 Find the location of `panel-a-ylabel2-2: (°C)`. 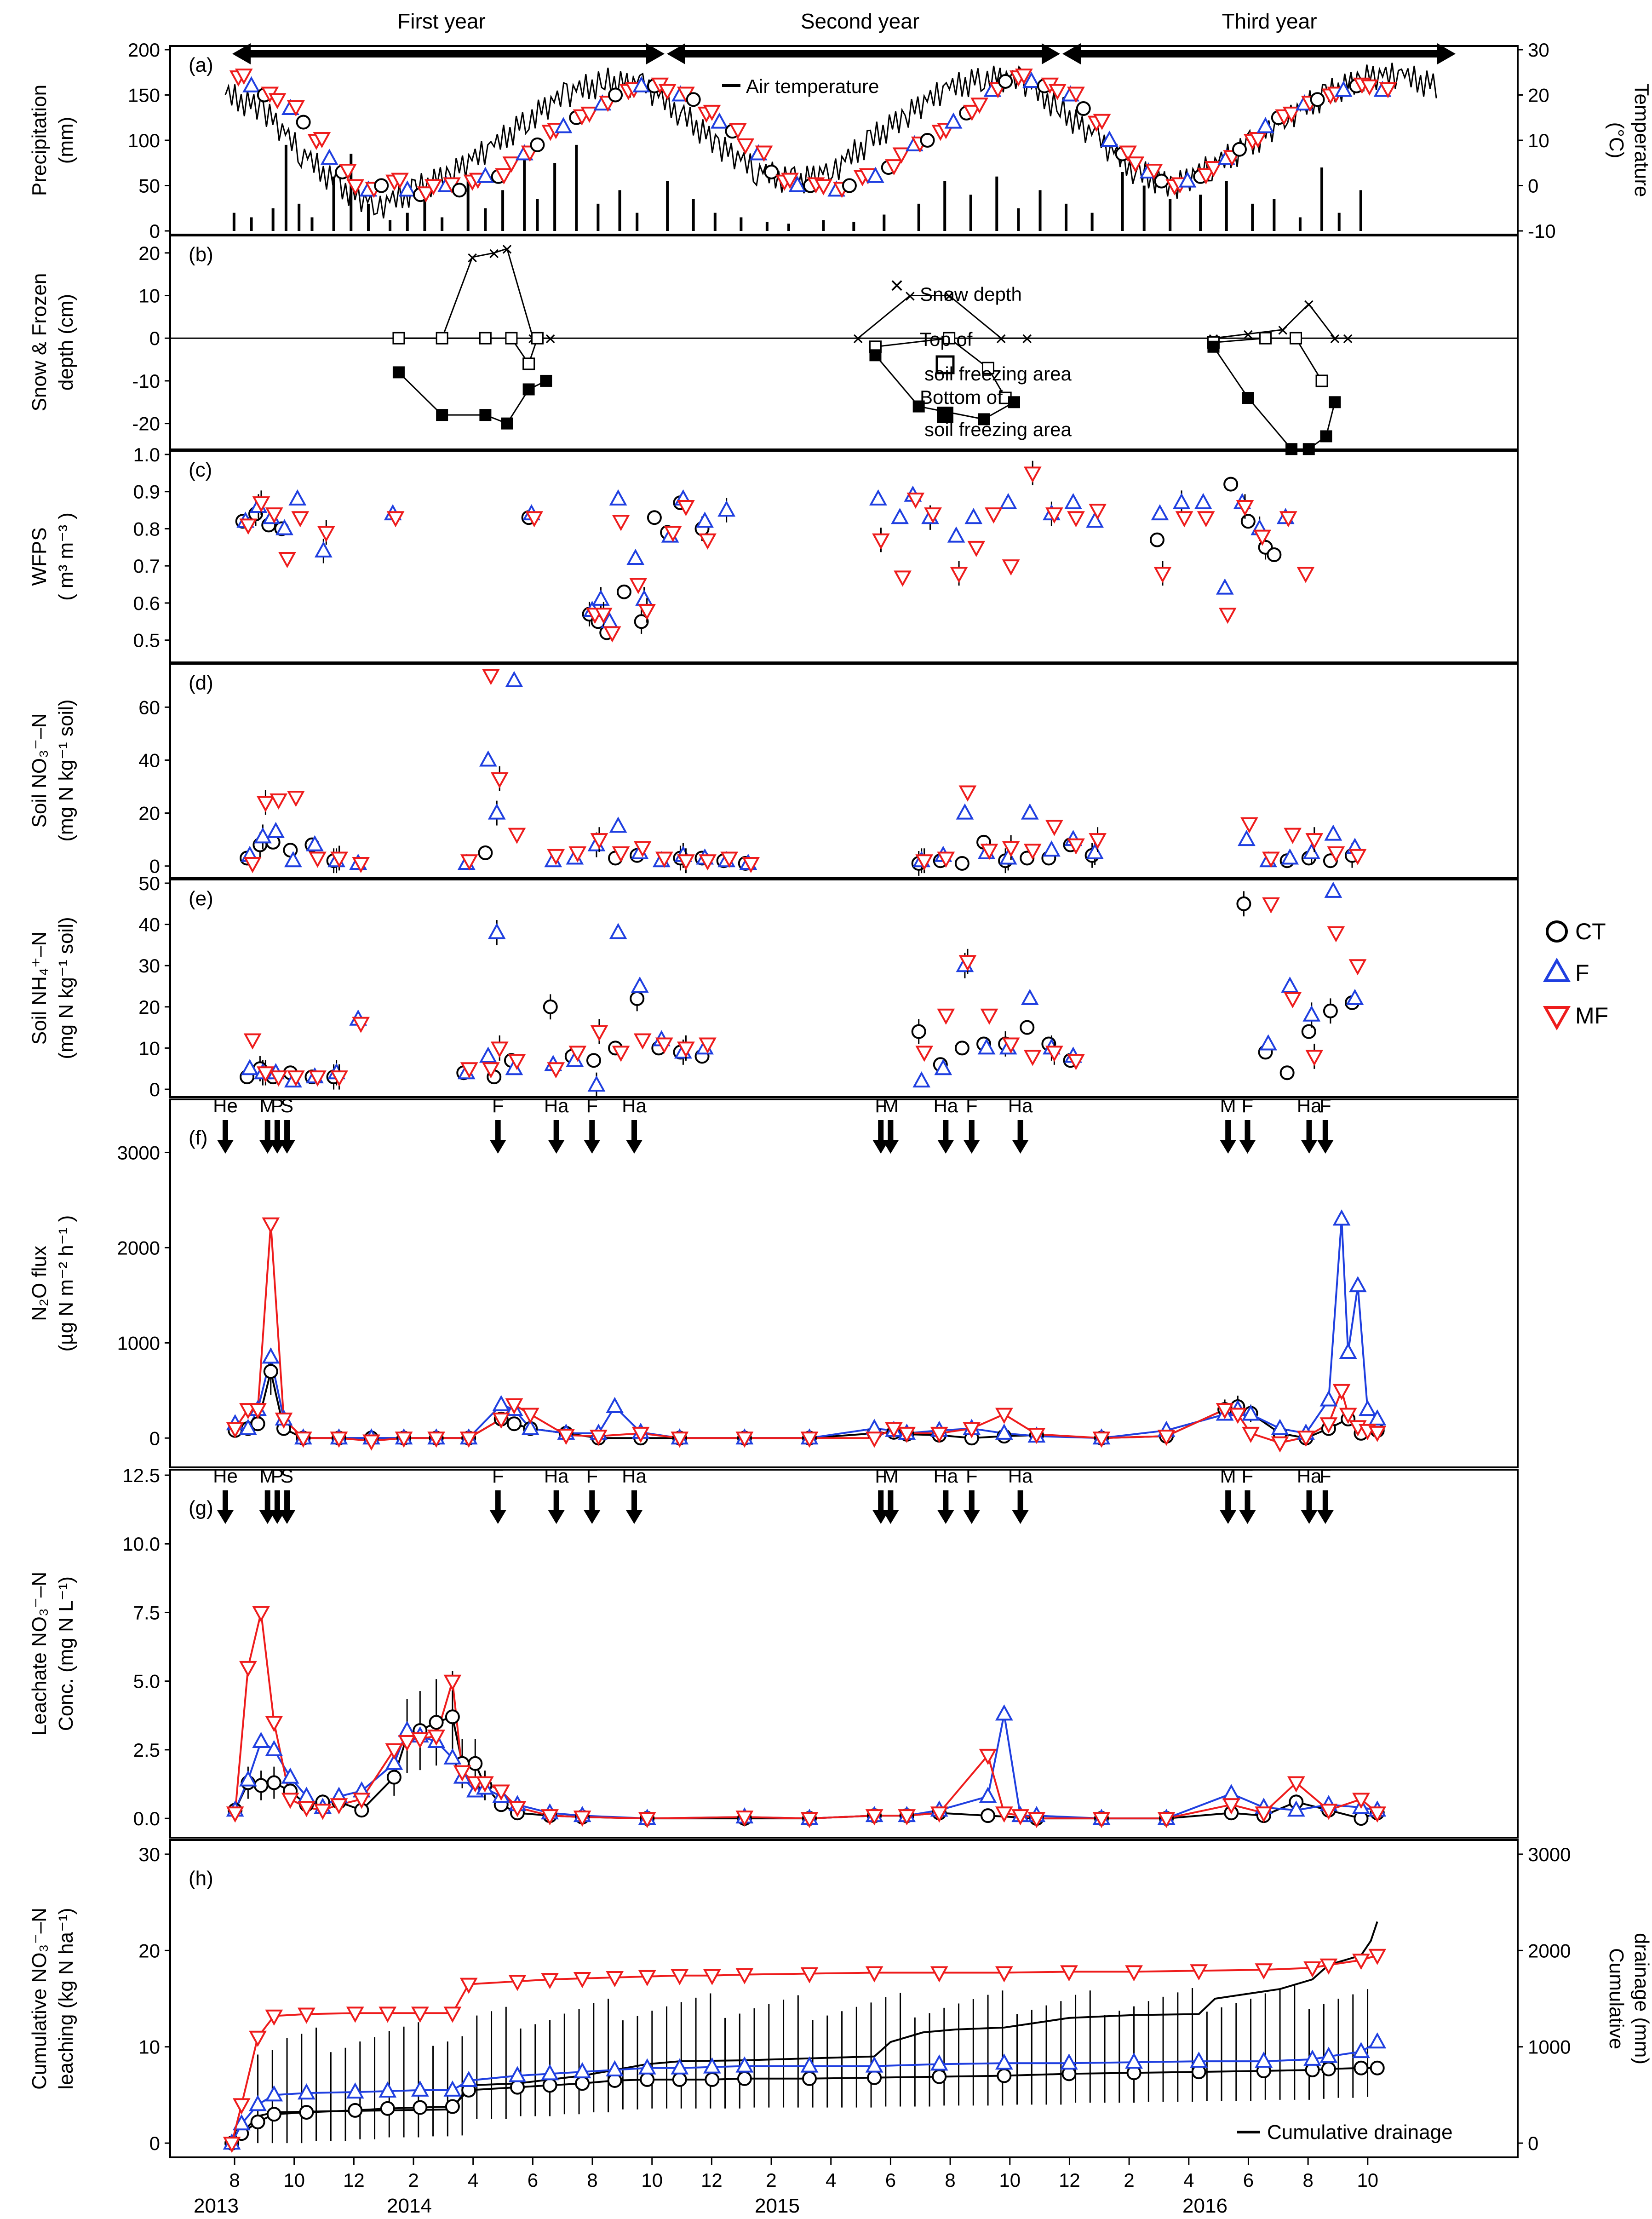

panel-a-ylabel2-2: (°C) is located at coordinates (1616, 140).